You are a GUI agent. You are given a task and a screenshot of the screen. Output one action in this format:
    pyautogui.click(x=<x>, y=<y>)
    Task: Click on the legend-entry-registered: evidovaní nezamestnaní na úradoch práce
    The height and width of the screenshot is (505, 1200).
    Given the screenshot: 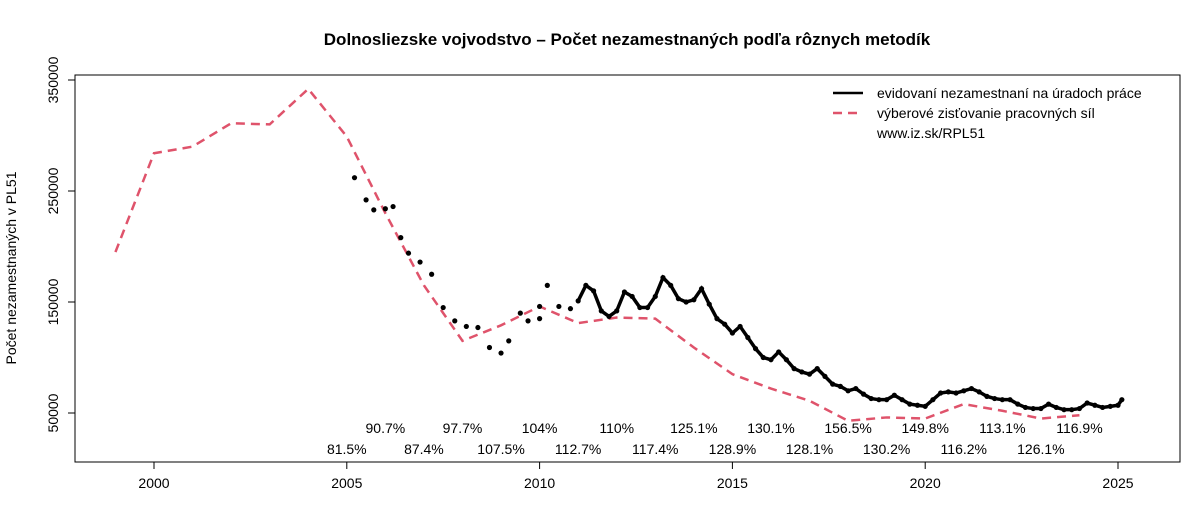 What is the action you would take?
    pyautogui.click(x=1009, y=93)
    